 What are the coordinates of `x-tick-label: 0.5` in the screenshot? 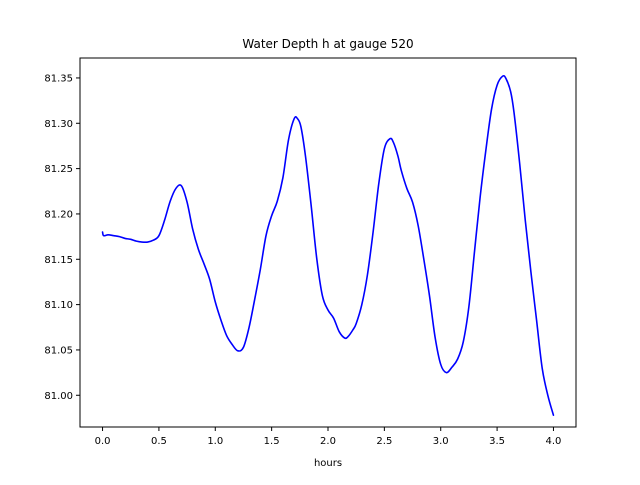 It's located at (159, 441).